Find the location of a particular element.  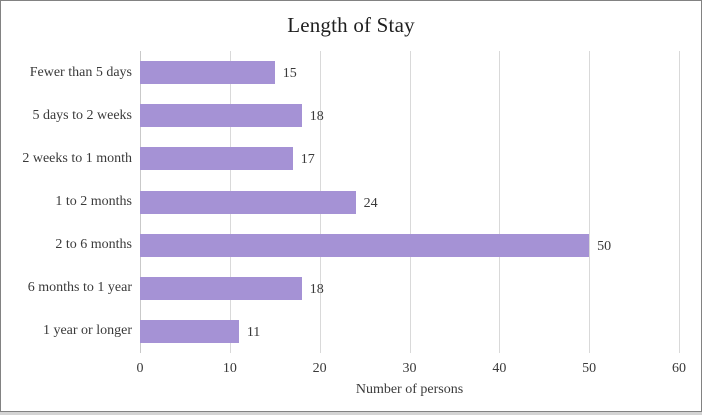

bar-value-label: 11 is located at coordinates (253, 332).